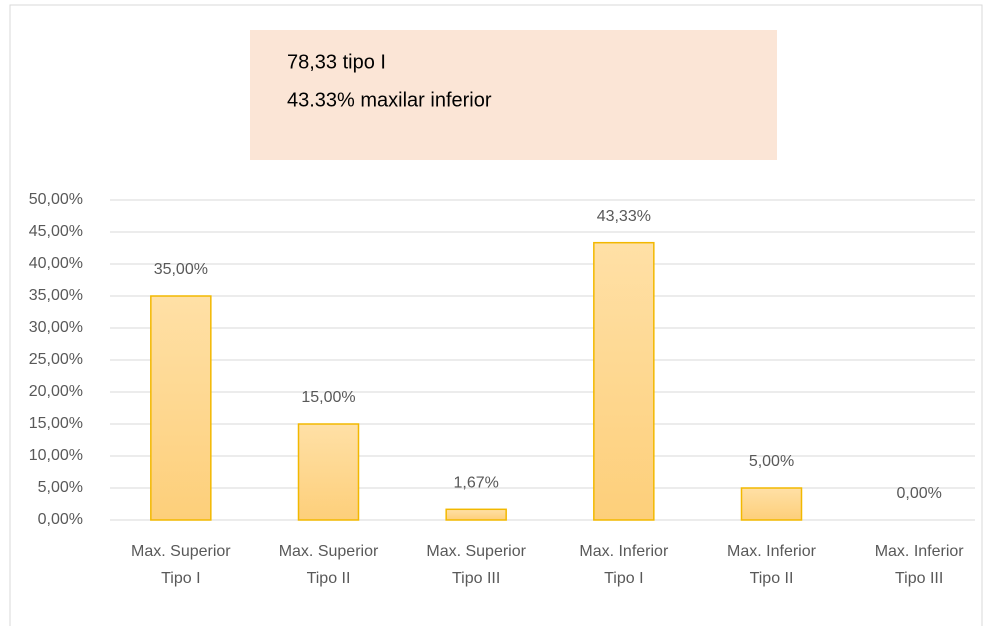 Image resolution: width=985 pixels, height=626 pixels. I want to click on value-label: 1,67%, so click(475, 483).